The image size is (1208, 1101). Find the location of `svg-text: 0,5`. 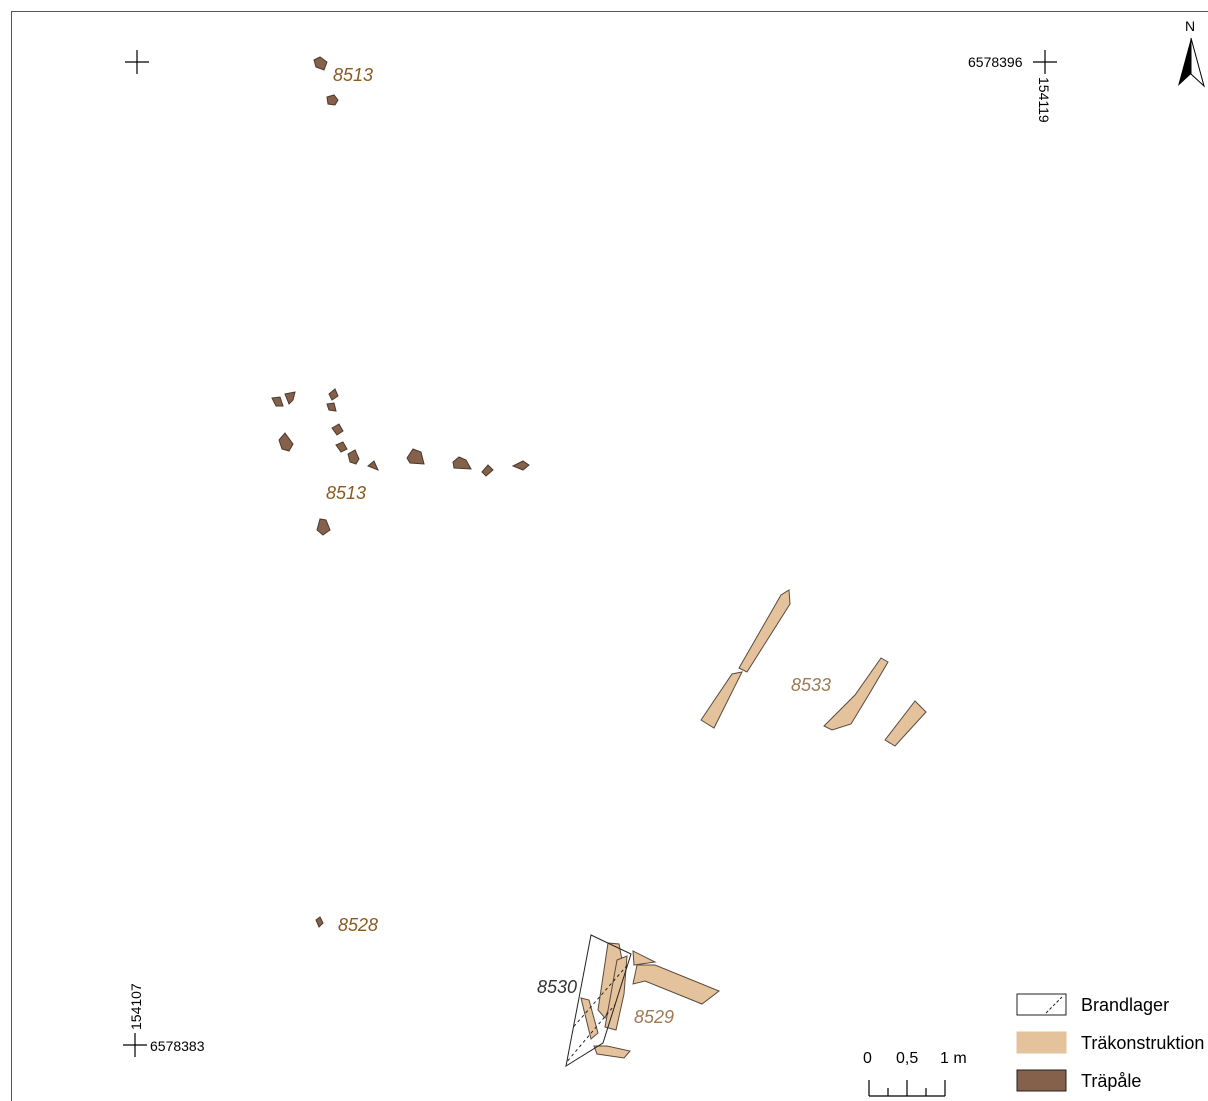

svg-text: 0,5 is located at coordinates (907, 1058).